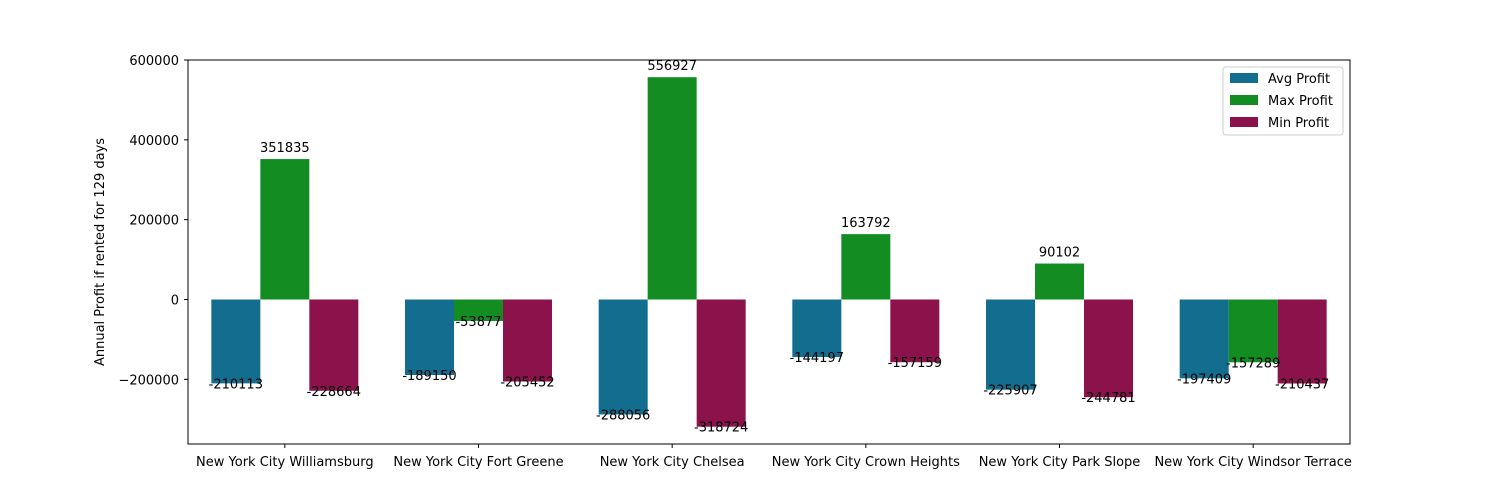 The width and height of the screenshot is (1500, 500). What do you see at coordinates (1108, 398) in the screenshot?
I see `bar-value-label: -244781` at bounding box center [1108, 398].